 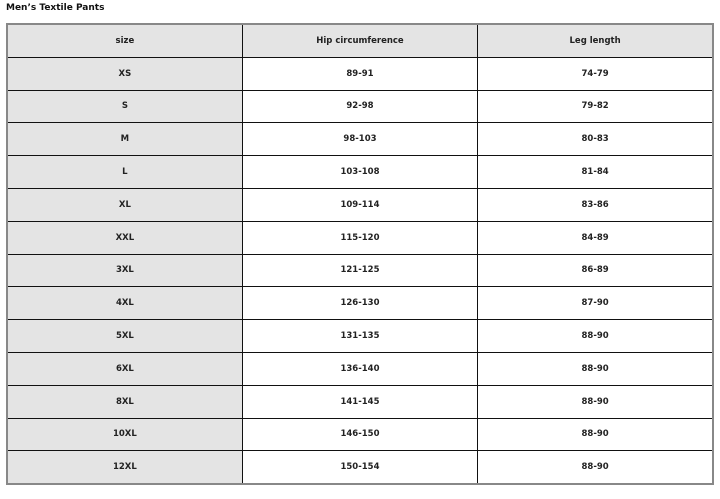 What do you see at coordinates (124, 467) in the screenshot?
I see `size-cell: 12XL` at bounding box center [124, 467].